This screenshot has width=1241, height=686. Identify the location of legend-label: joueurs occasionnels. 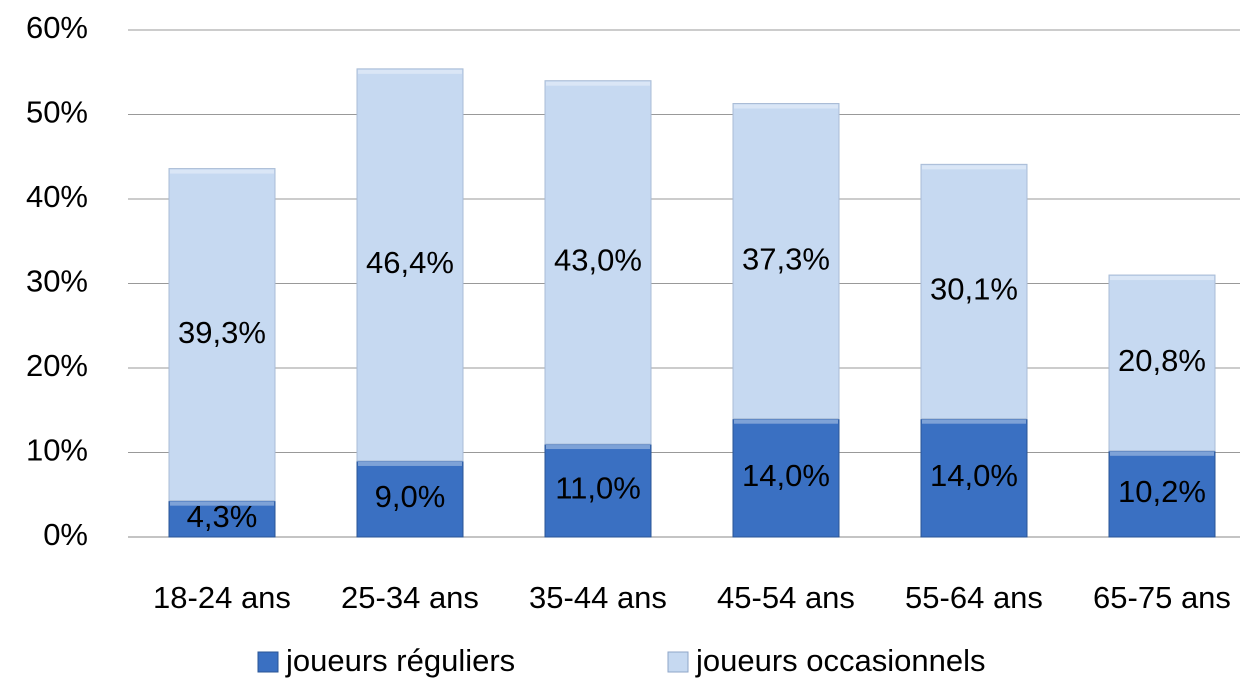
(840, 660).